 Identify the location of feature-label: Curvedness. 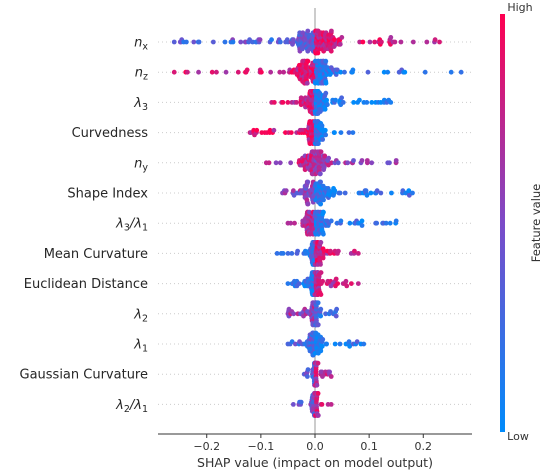
(110, 133).